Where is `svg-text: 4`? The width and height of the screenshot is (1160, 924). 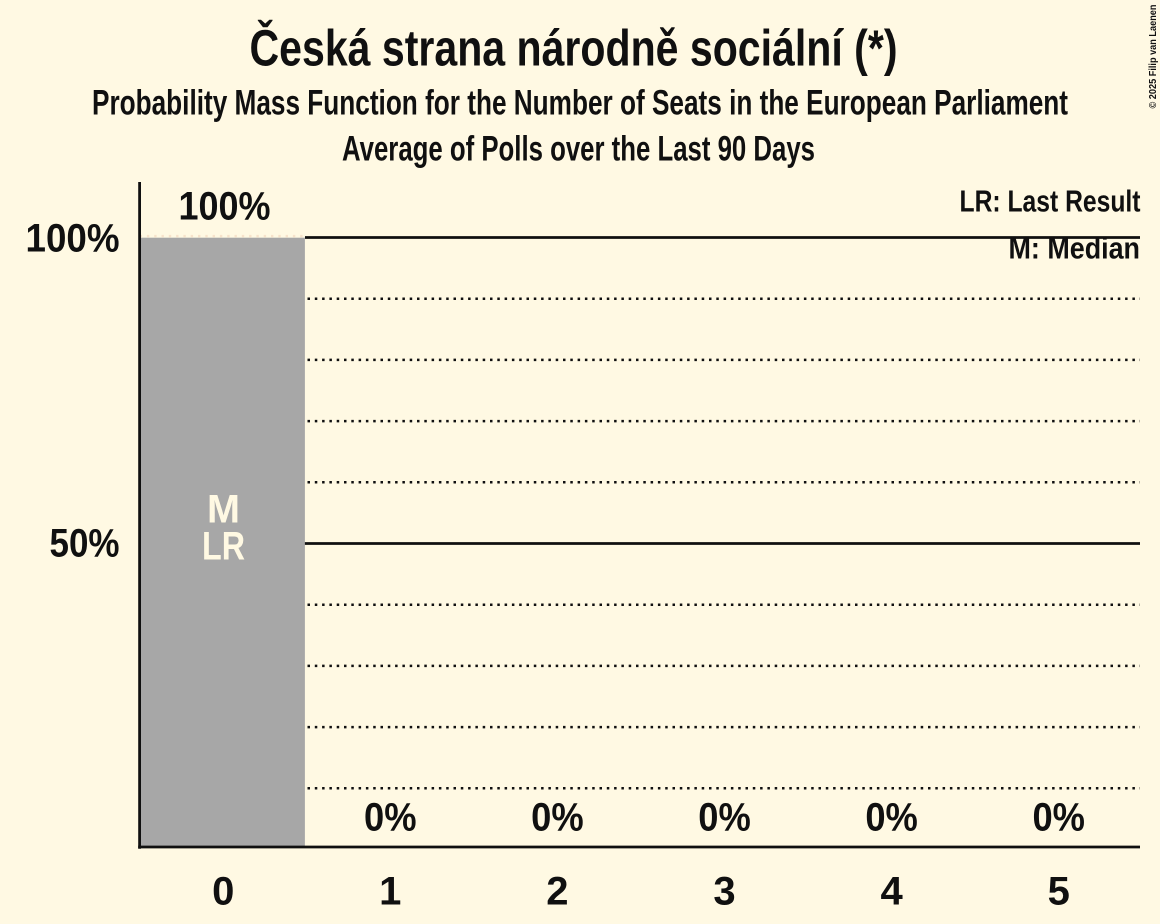
svg-text: 4 is located at coordinates (891, 892).